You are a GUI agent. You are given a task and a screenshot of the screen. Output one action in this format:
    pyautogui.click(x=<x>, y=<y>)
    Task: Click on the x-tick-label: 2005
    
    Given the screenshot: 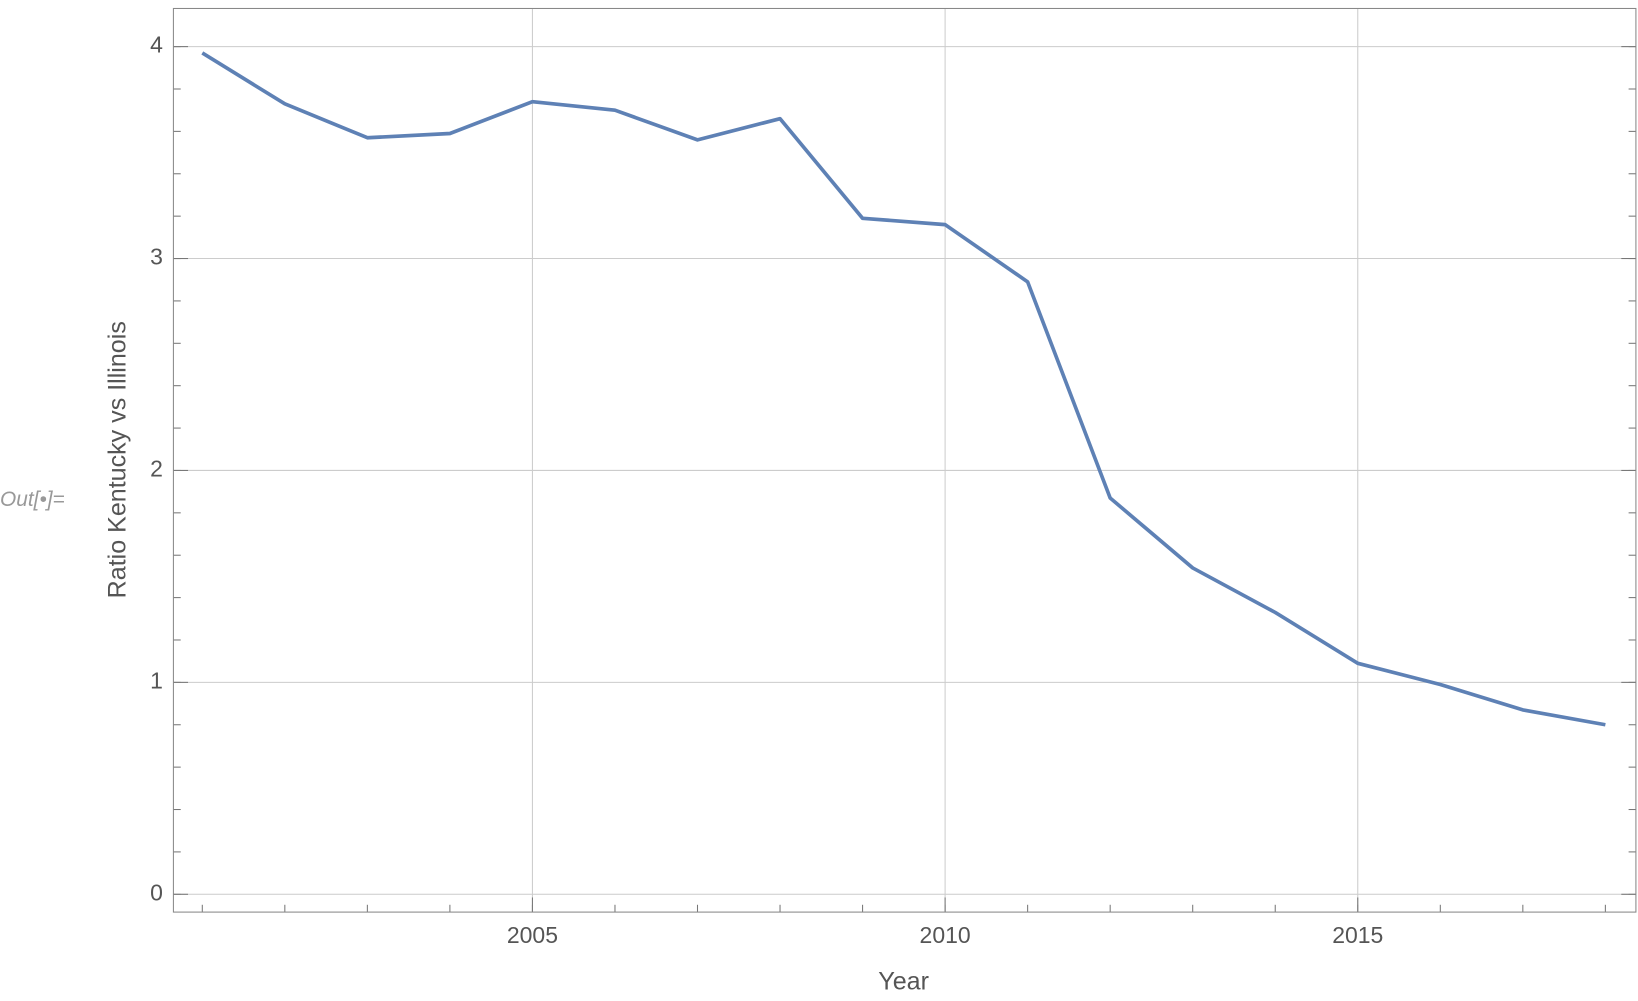 What is the action you would take?
    pyautogui.click(x=532, y=935)
    